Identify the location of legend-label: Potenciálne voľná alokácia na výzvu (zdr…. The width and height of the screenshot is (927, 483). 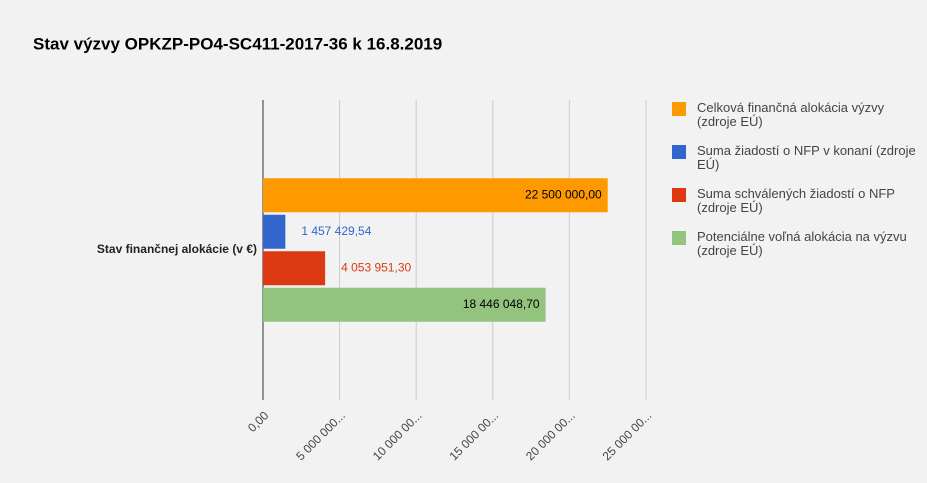
(802, 243).